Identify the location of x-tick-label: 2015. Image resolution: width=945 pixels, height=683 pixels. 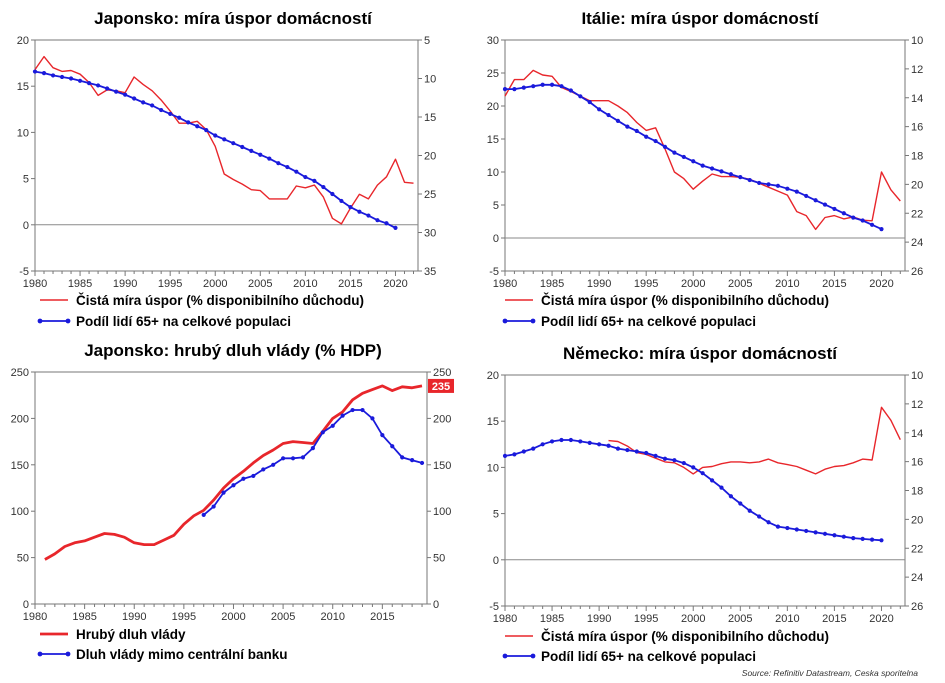
(350, 284).